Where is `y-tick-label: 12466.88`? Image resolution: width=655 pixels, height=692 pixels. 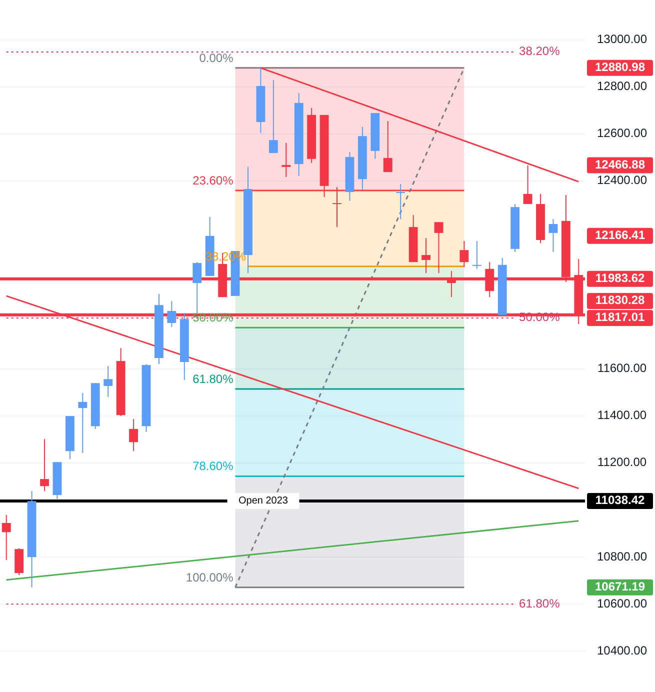 y-tick-label: 12466.88 is located at coordinates (620, 164).